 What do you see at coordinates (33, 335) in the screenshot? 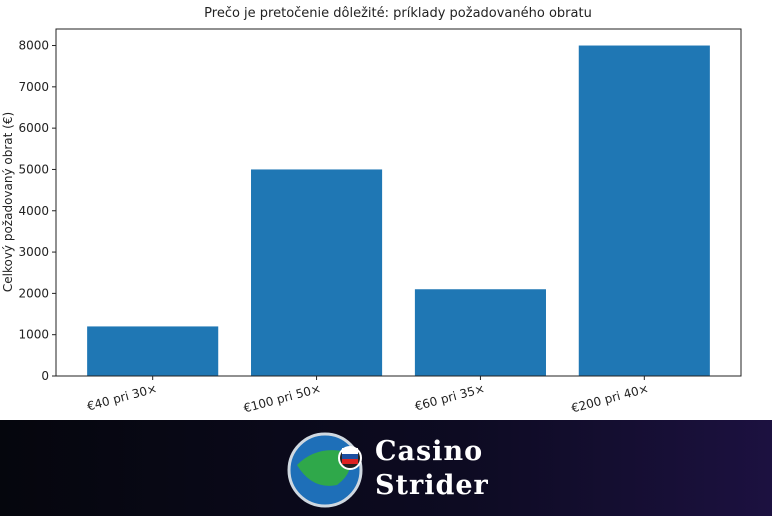
I see `y-tick-label: 1000` at bounding box center [33, 335].